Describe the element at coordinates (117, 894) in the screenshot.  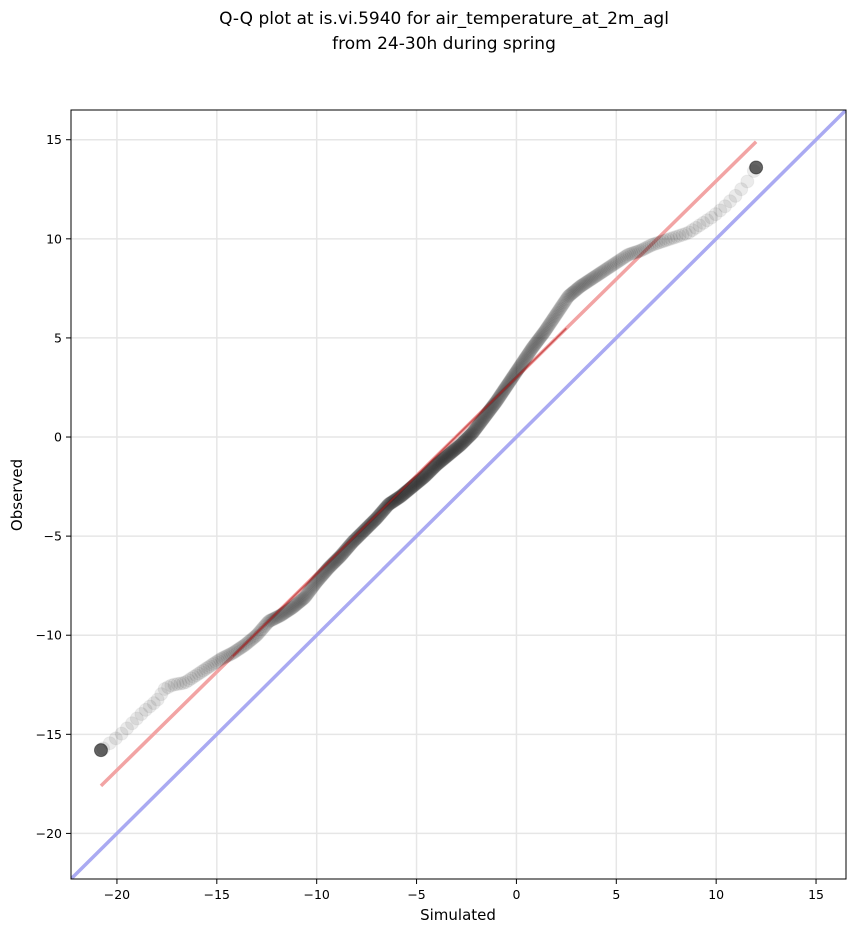
I see `x-tick-label: −20` at that location.